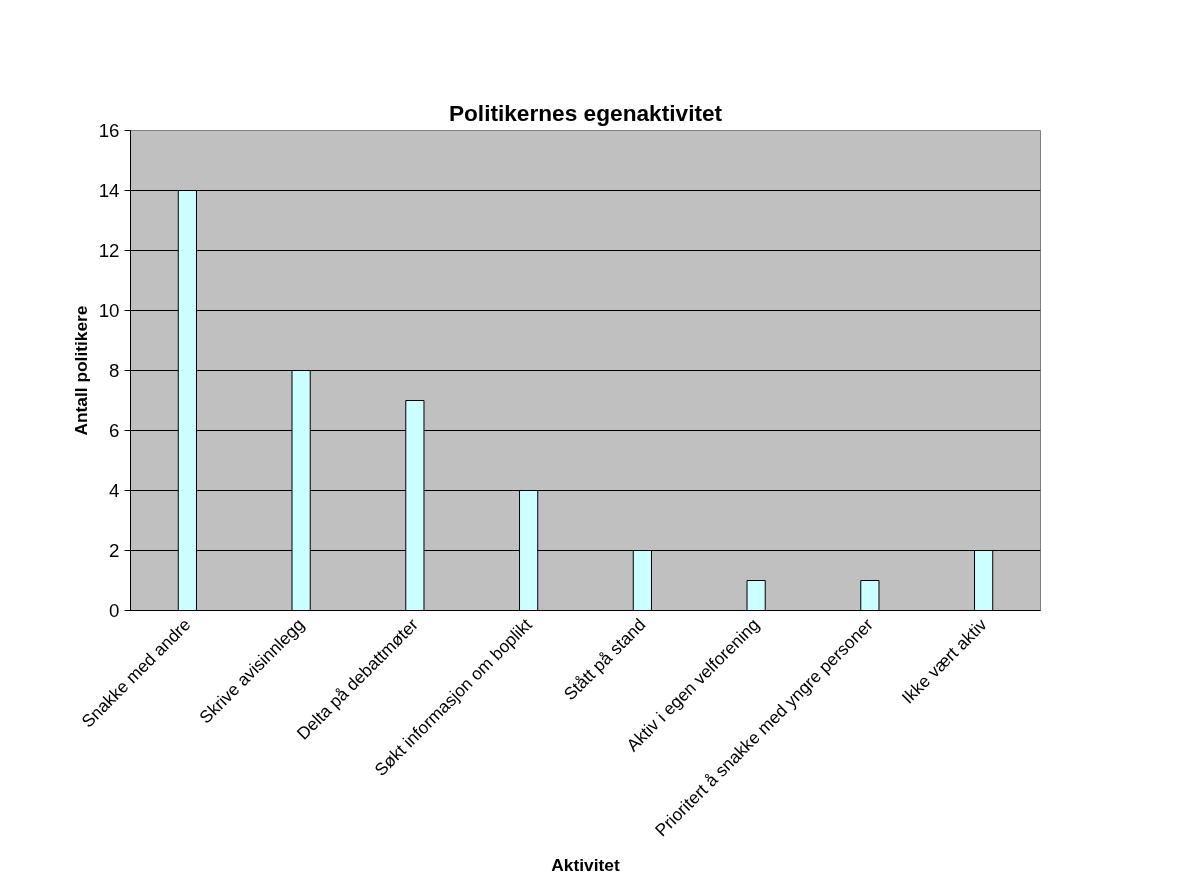 The height and width of the screenshot is (883, 1184). I want to click on y-tick-label: 6, so click(114, 430).